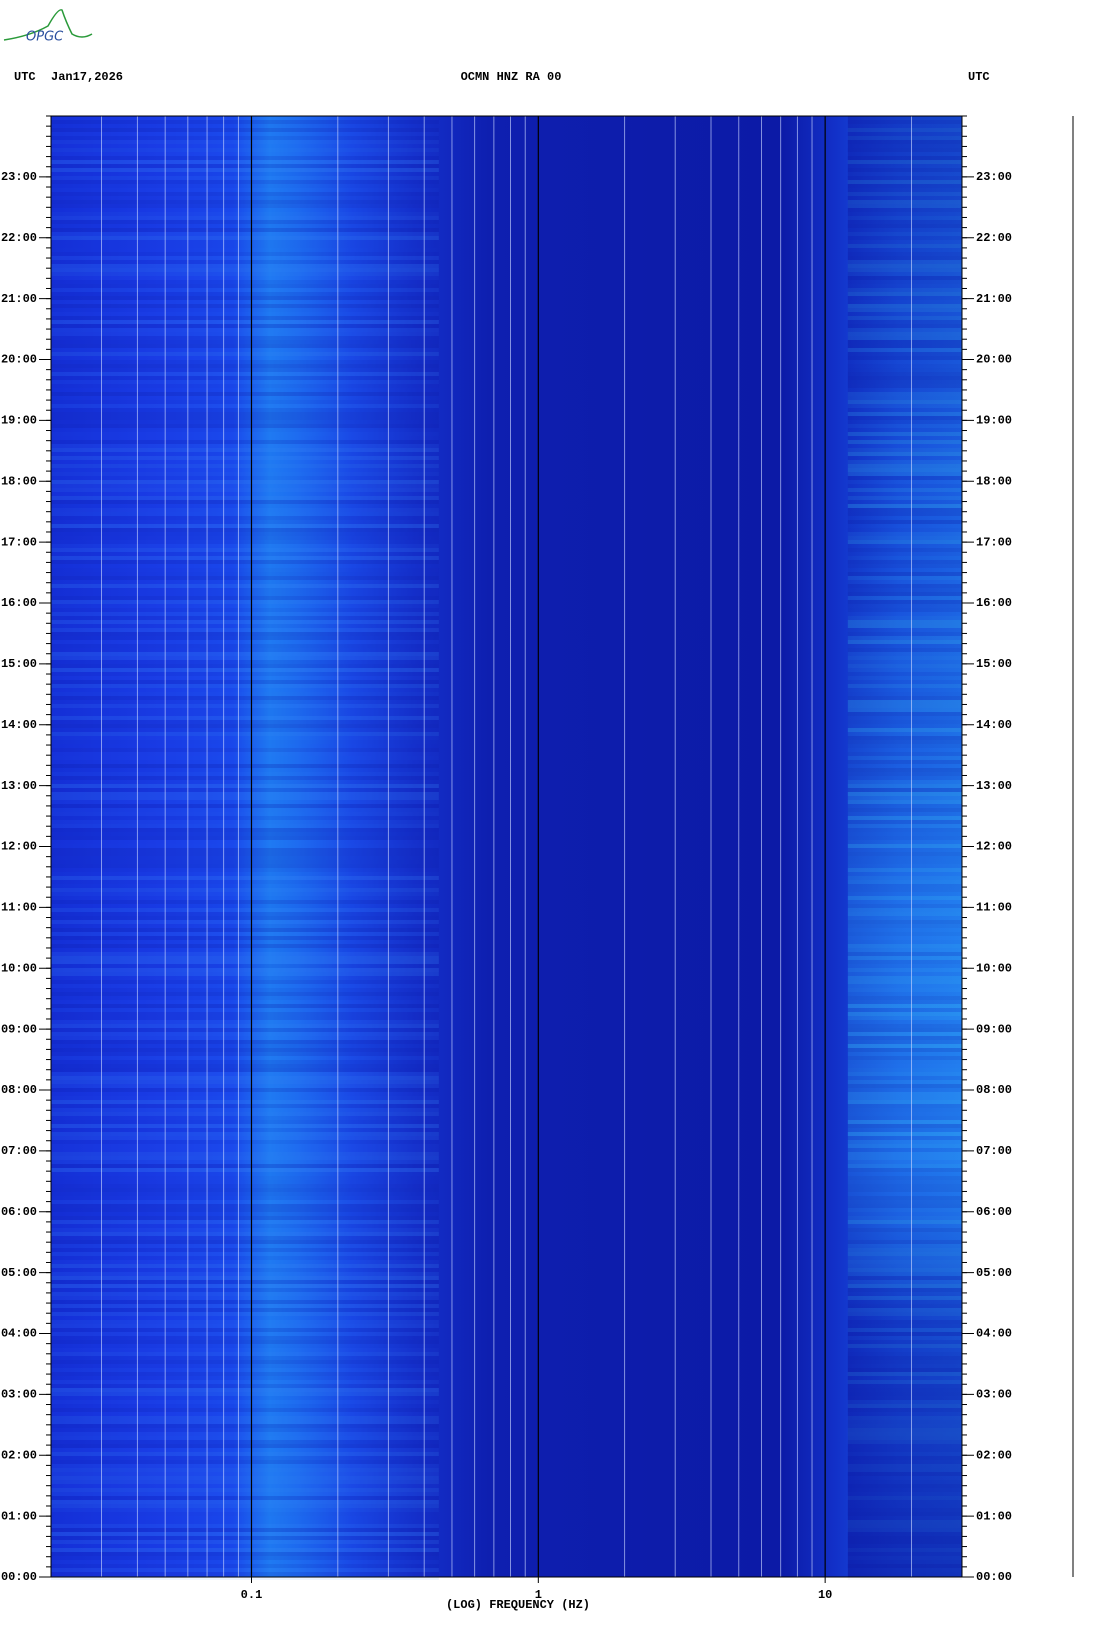 The height and width of the screenshot is (1634, 1102). What do you see at coordinates (25, 77) in the screenshot?
I see `left-label: UTC` at bounding box center [25, 77].